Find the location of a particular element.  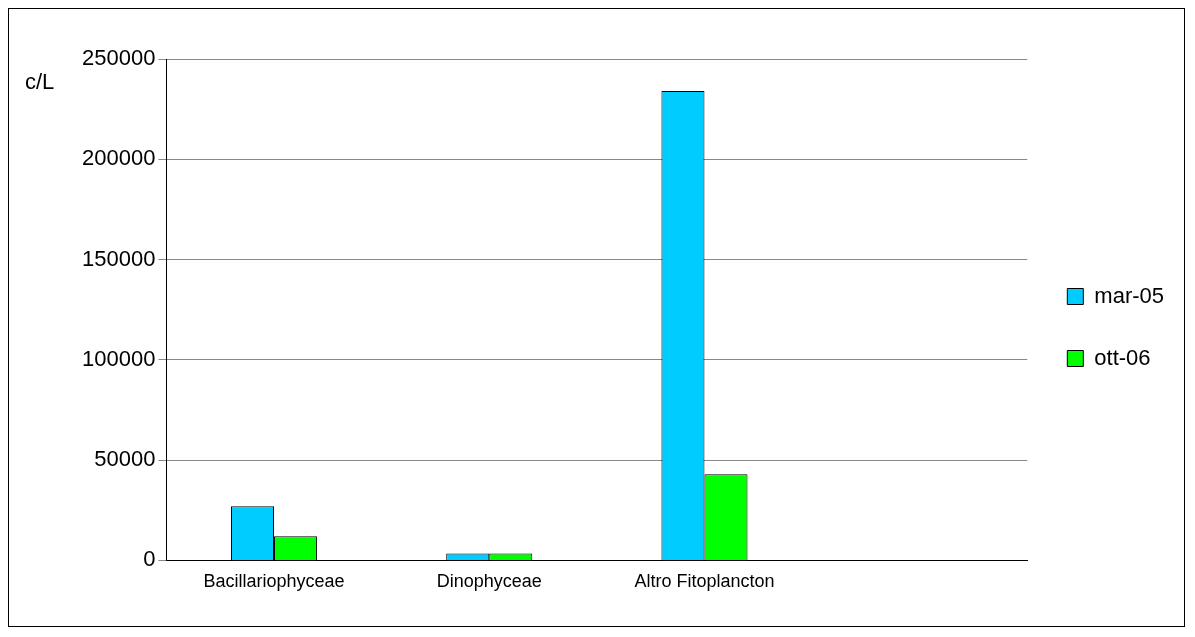

x-tick-label: Bacillariophyceae is located at coordinates (274, 581).